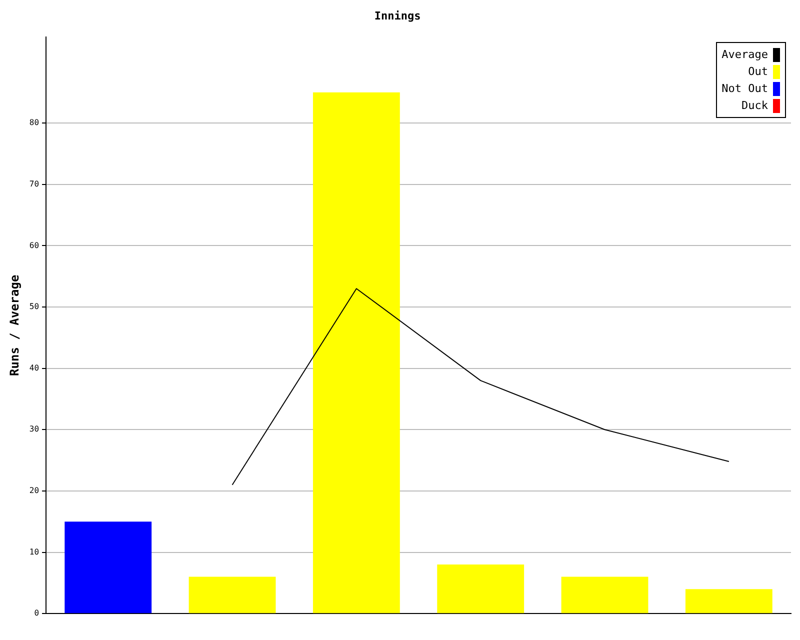 The image size is (800, 640). Describe the element at coordinates (34, 551) in the screenshot. I see `y-tick-label: 10` at that location.